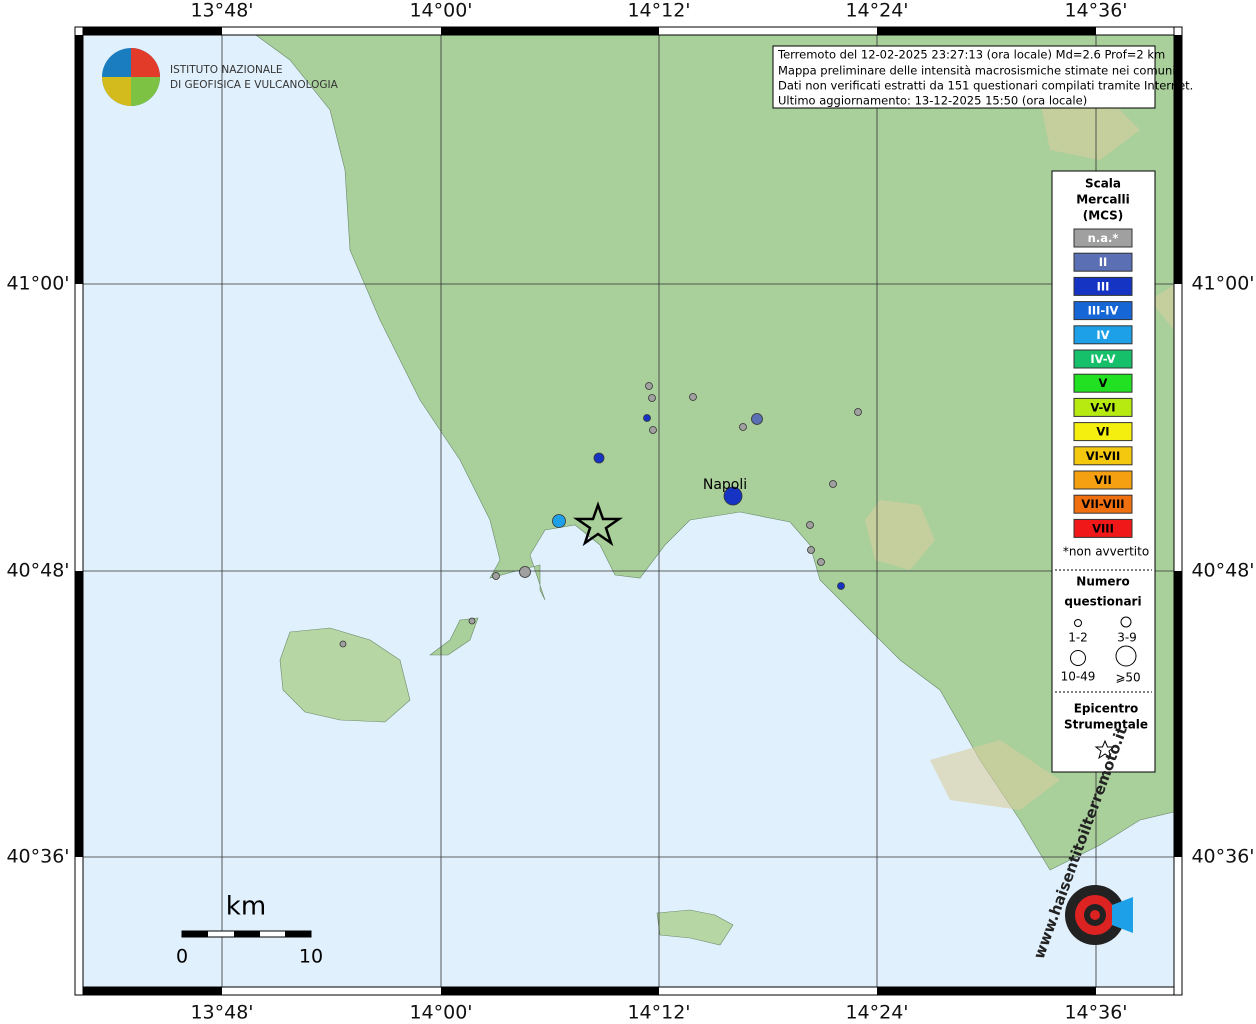 This screenshot has height=1024, width=1256. What do you see at coordinates (598, 524) in the screenshot?
I see `epicenter` at bounding box center [598, 524].